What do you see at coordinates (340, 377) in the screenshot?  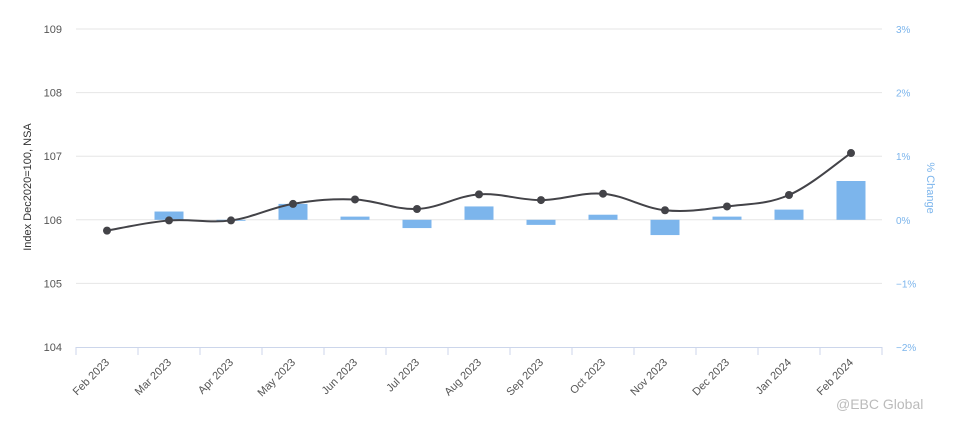 I see `x-tick-label: Jun 2023` at bounding box center [340, 377].